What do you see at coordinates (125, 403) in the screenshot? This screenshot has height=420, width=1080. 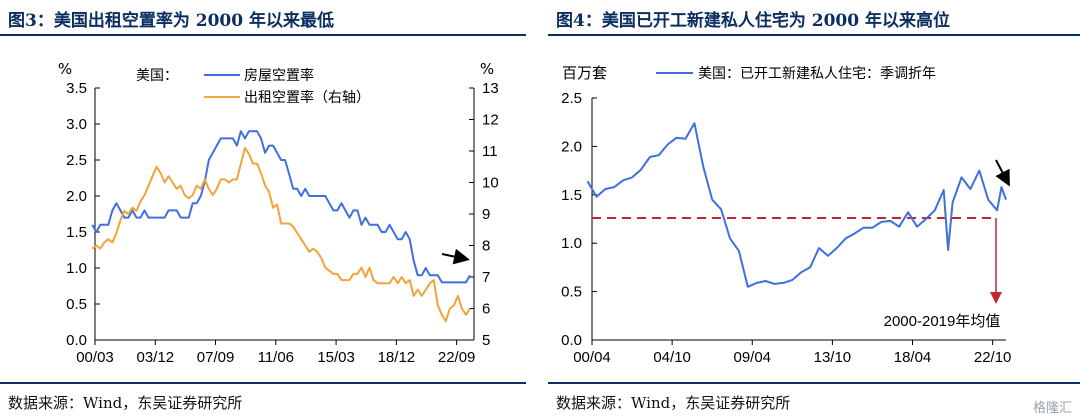 I see `figure-3-source: 数据来源：Wind，东吴证券研究所` at bounding box center [125, 403].